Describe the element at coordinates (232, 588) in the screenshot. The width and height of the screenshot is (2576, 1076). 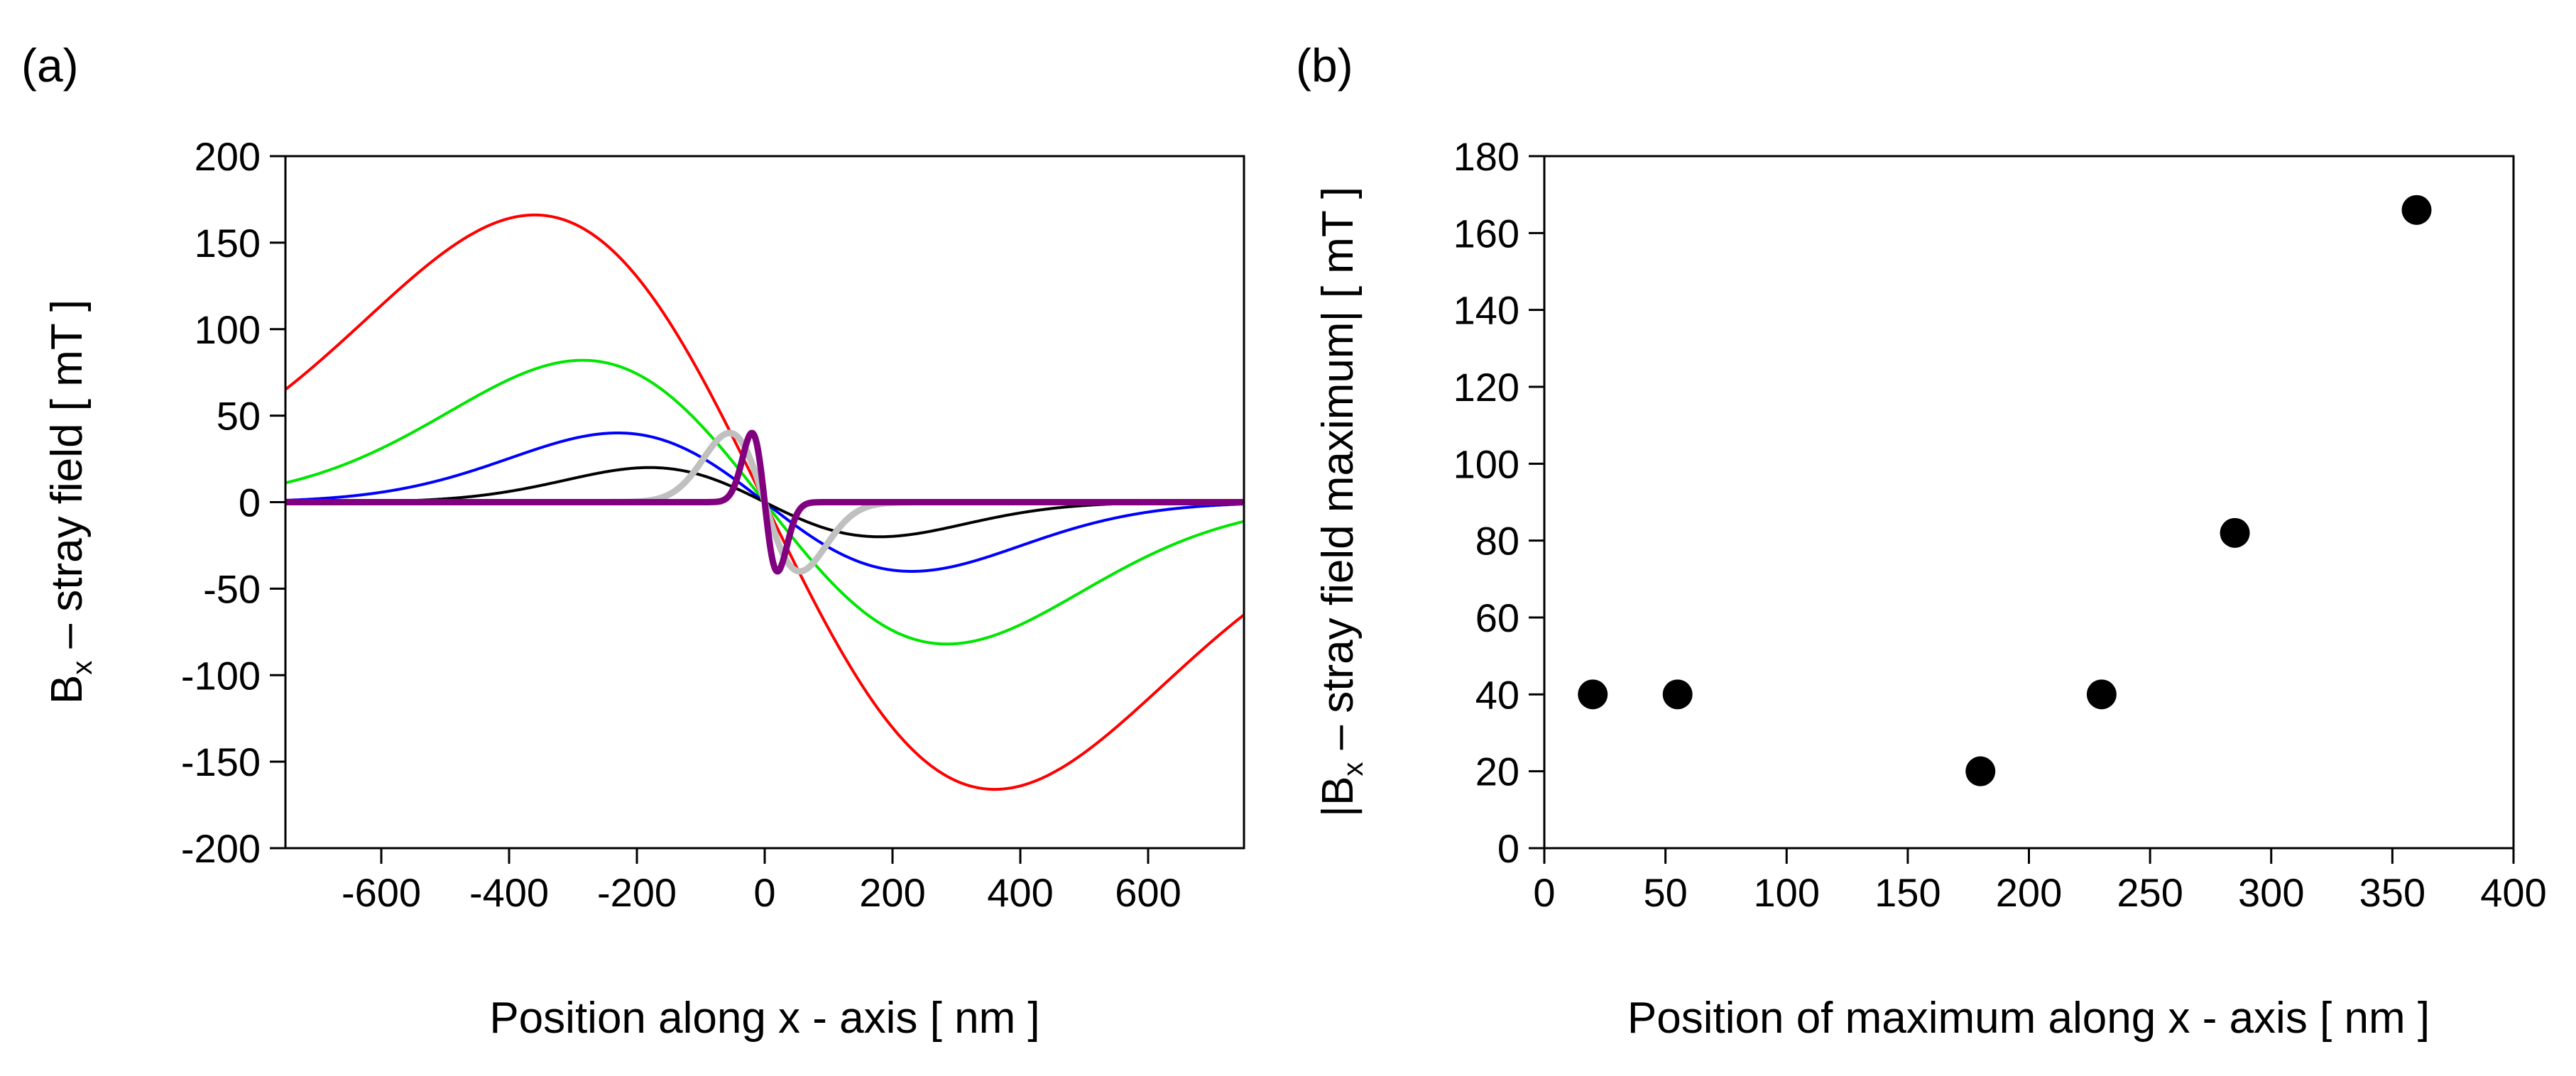
I see `chart-a-y-tick-label: -50` at that location.